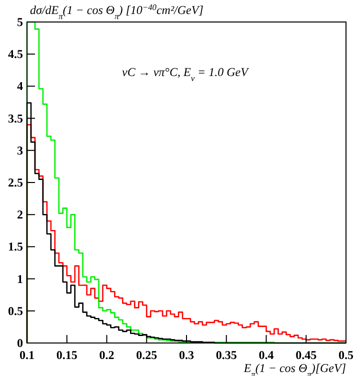 The image size is (357, 376). What do you see at coordinates (266, 355) in the screenshot?
I see `x-tick-label: 0.4` at bounding box center [266, 355].